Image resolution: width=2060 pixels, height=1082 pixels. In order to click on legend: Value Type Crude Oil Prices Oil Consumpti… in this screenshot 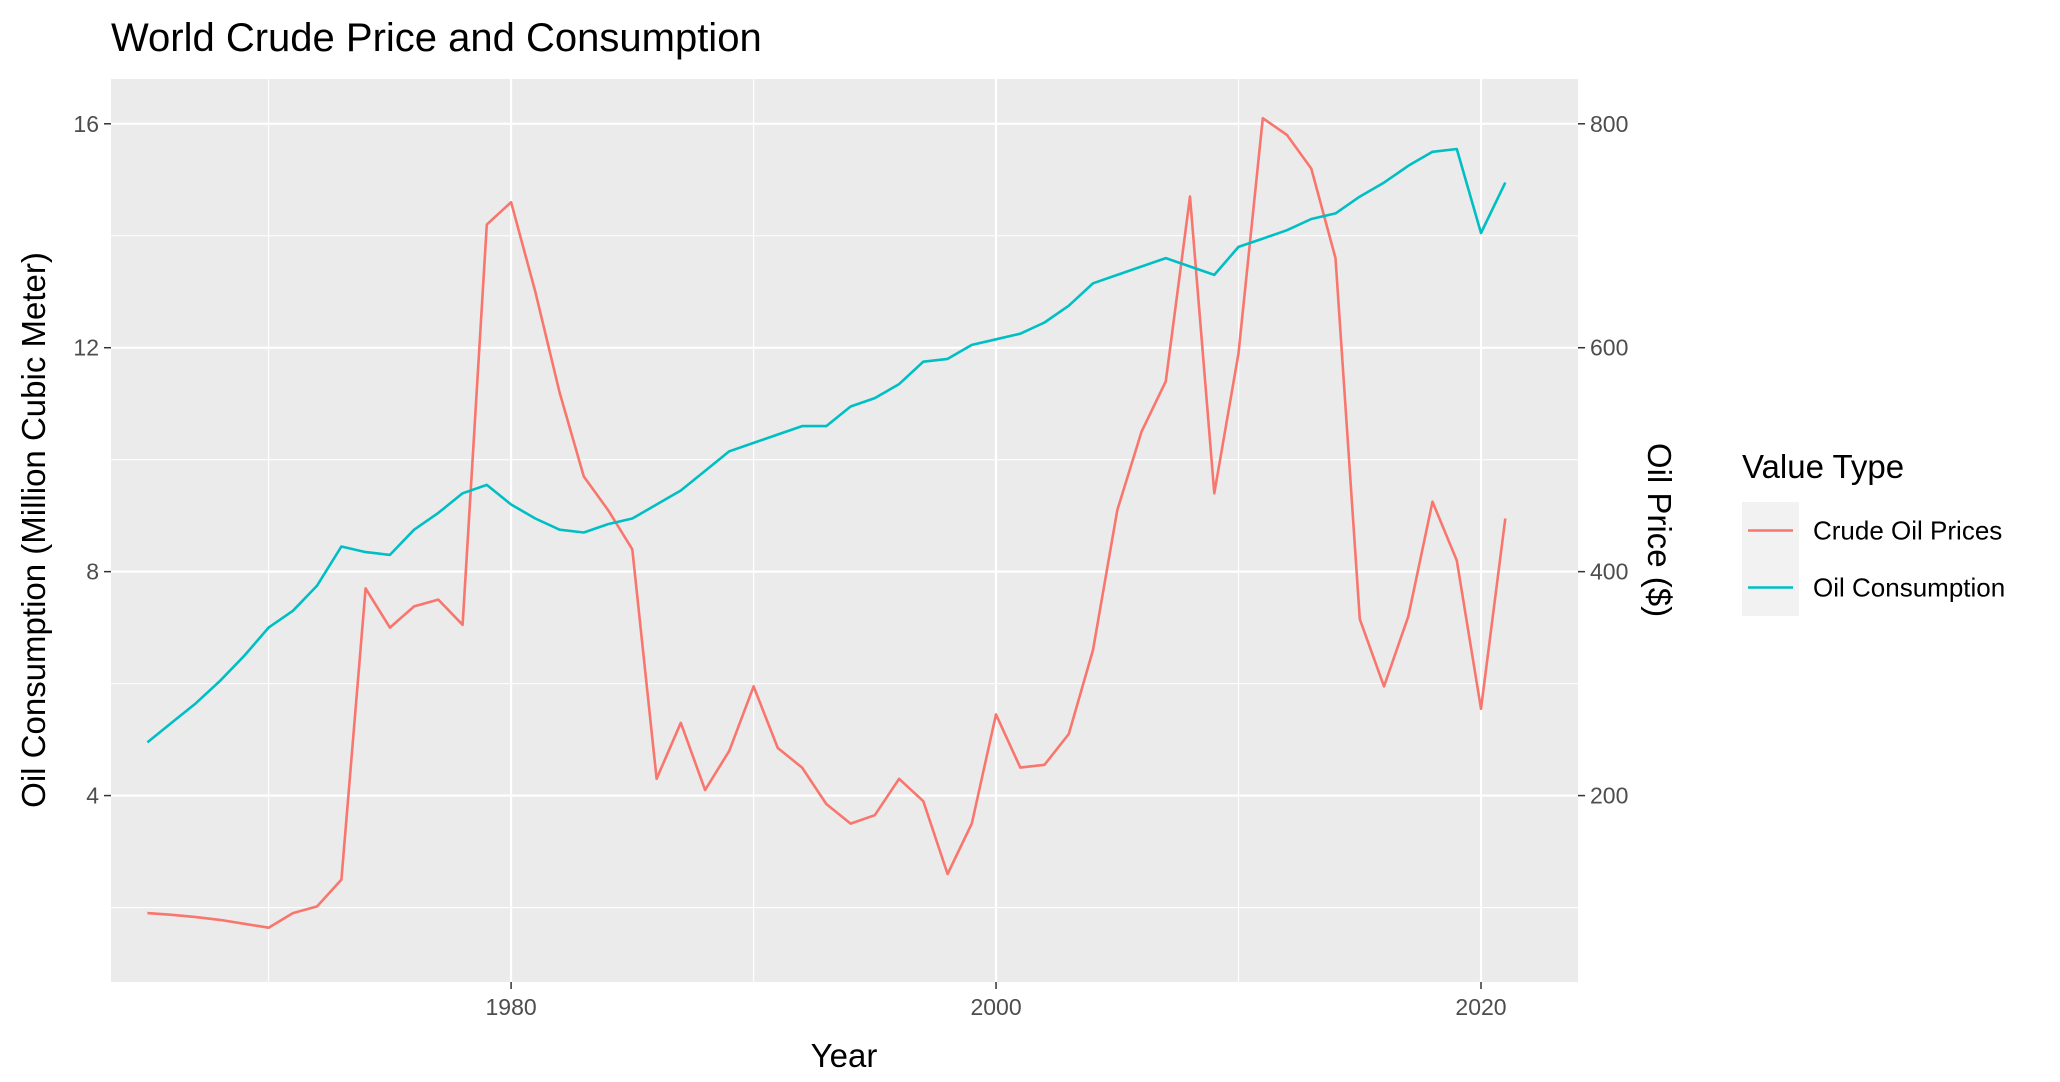, I will do `click(1873, 532)`.